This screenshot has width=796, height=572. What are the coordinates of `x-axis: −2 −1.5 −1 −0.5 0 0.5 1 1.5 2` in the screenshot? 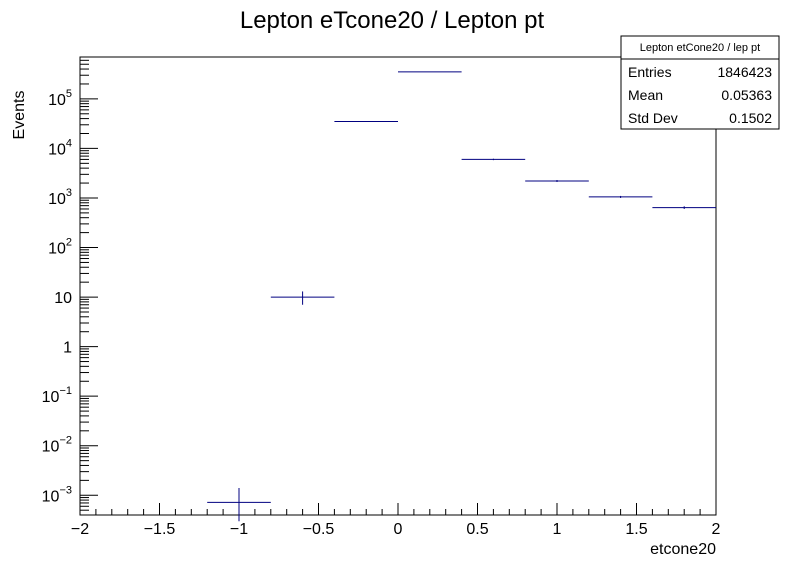 It's located at (396, 520).